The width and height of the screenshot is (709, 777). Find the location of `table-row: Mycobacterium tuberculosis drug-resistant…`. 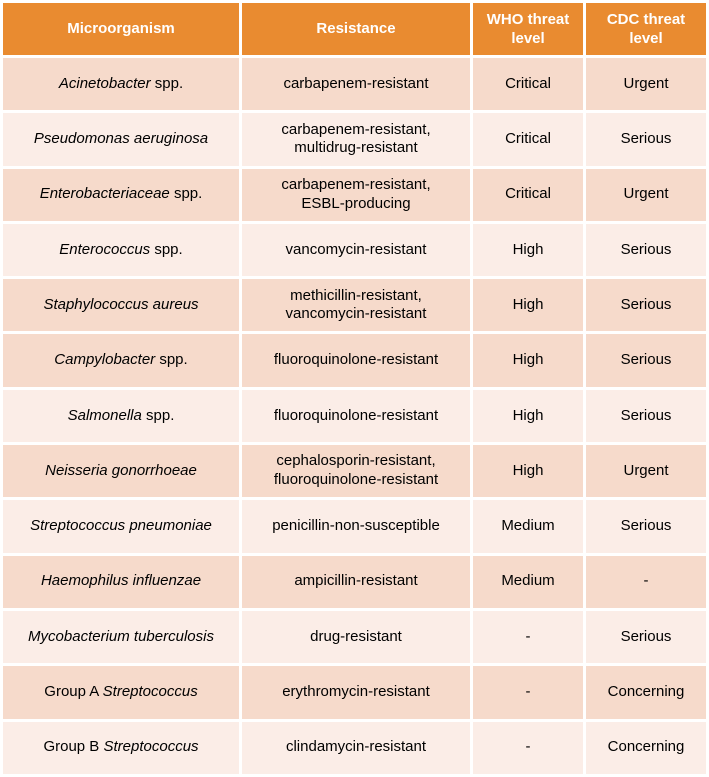

table-row: Mycobacterium tuberculosis drug-resistant… is located at coordinates (354, 637).